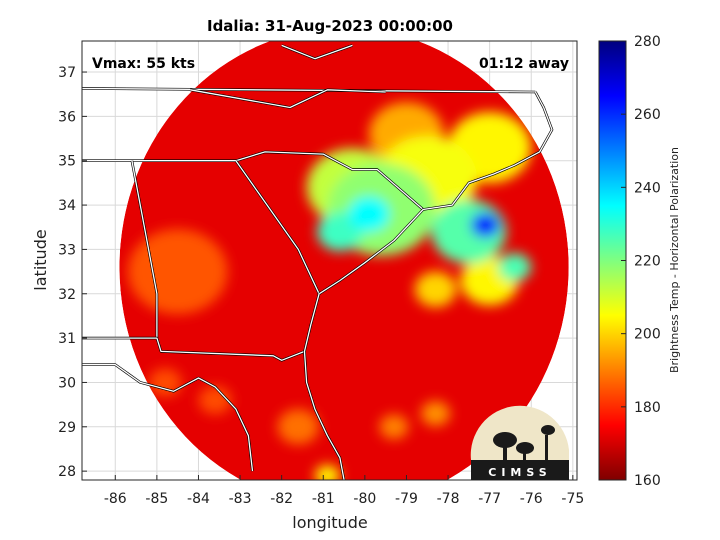  What do you see at coordinates (406, 499) in the screenshot?
I see `x-tick-label: -79` at bounding box center [406, 499].